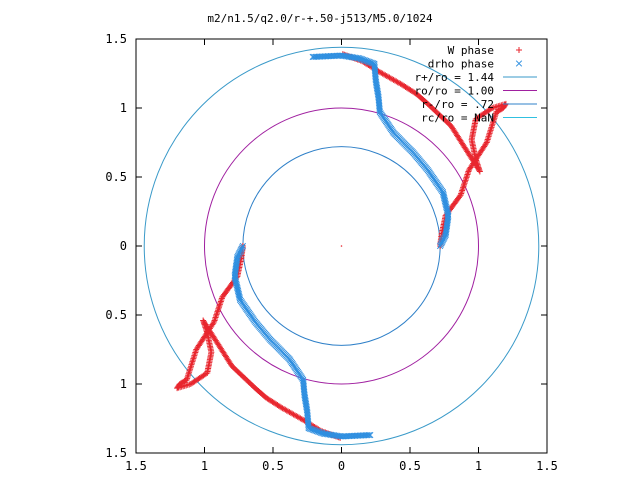 Image resolution: width=640 pixels, height=480 pixels. Describe the element at coordinates (461, 64) in the screenshot. I see `legend-label: drho phase` at that location.